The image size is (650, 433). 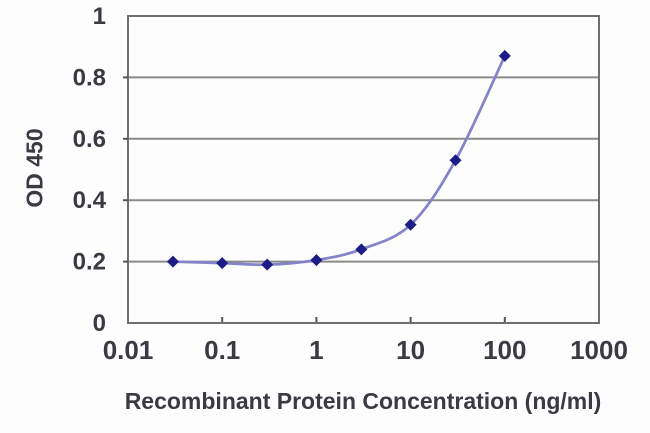 I want to click on x-tick-label: 1, so click(x=316, y=350).